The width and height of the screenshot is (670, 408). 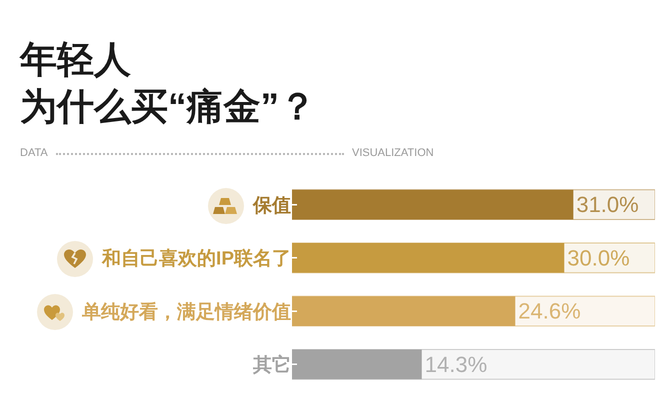 What do you see at coordinates (271, 365) in the screenshot?
I see `y-tick-label: 其它` at bounding box center [271, 365].